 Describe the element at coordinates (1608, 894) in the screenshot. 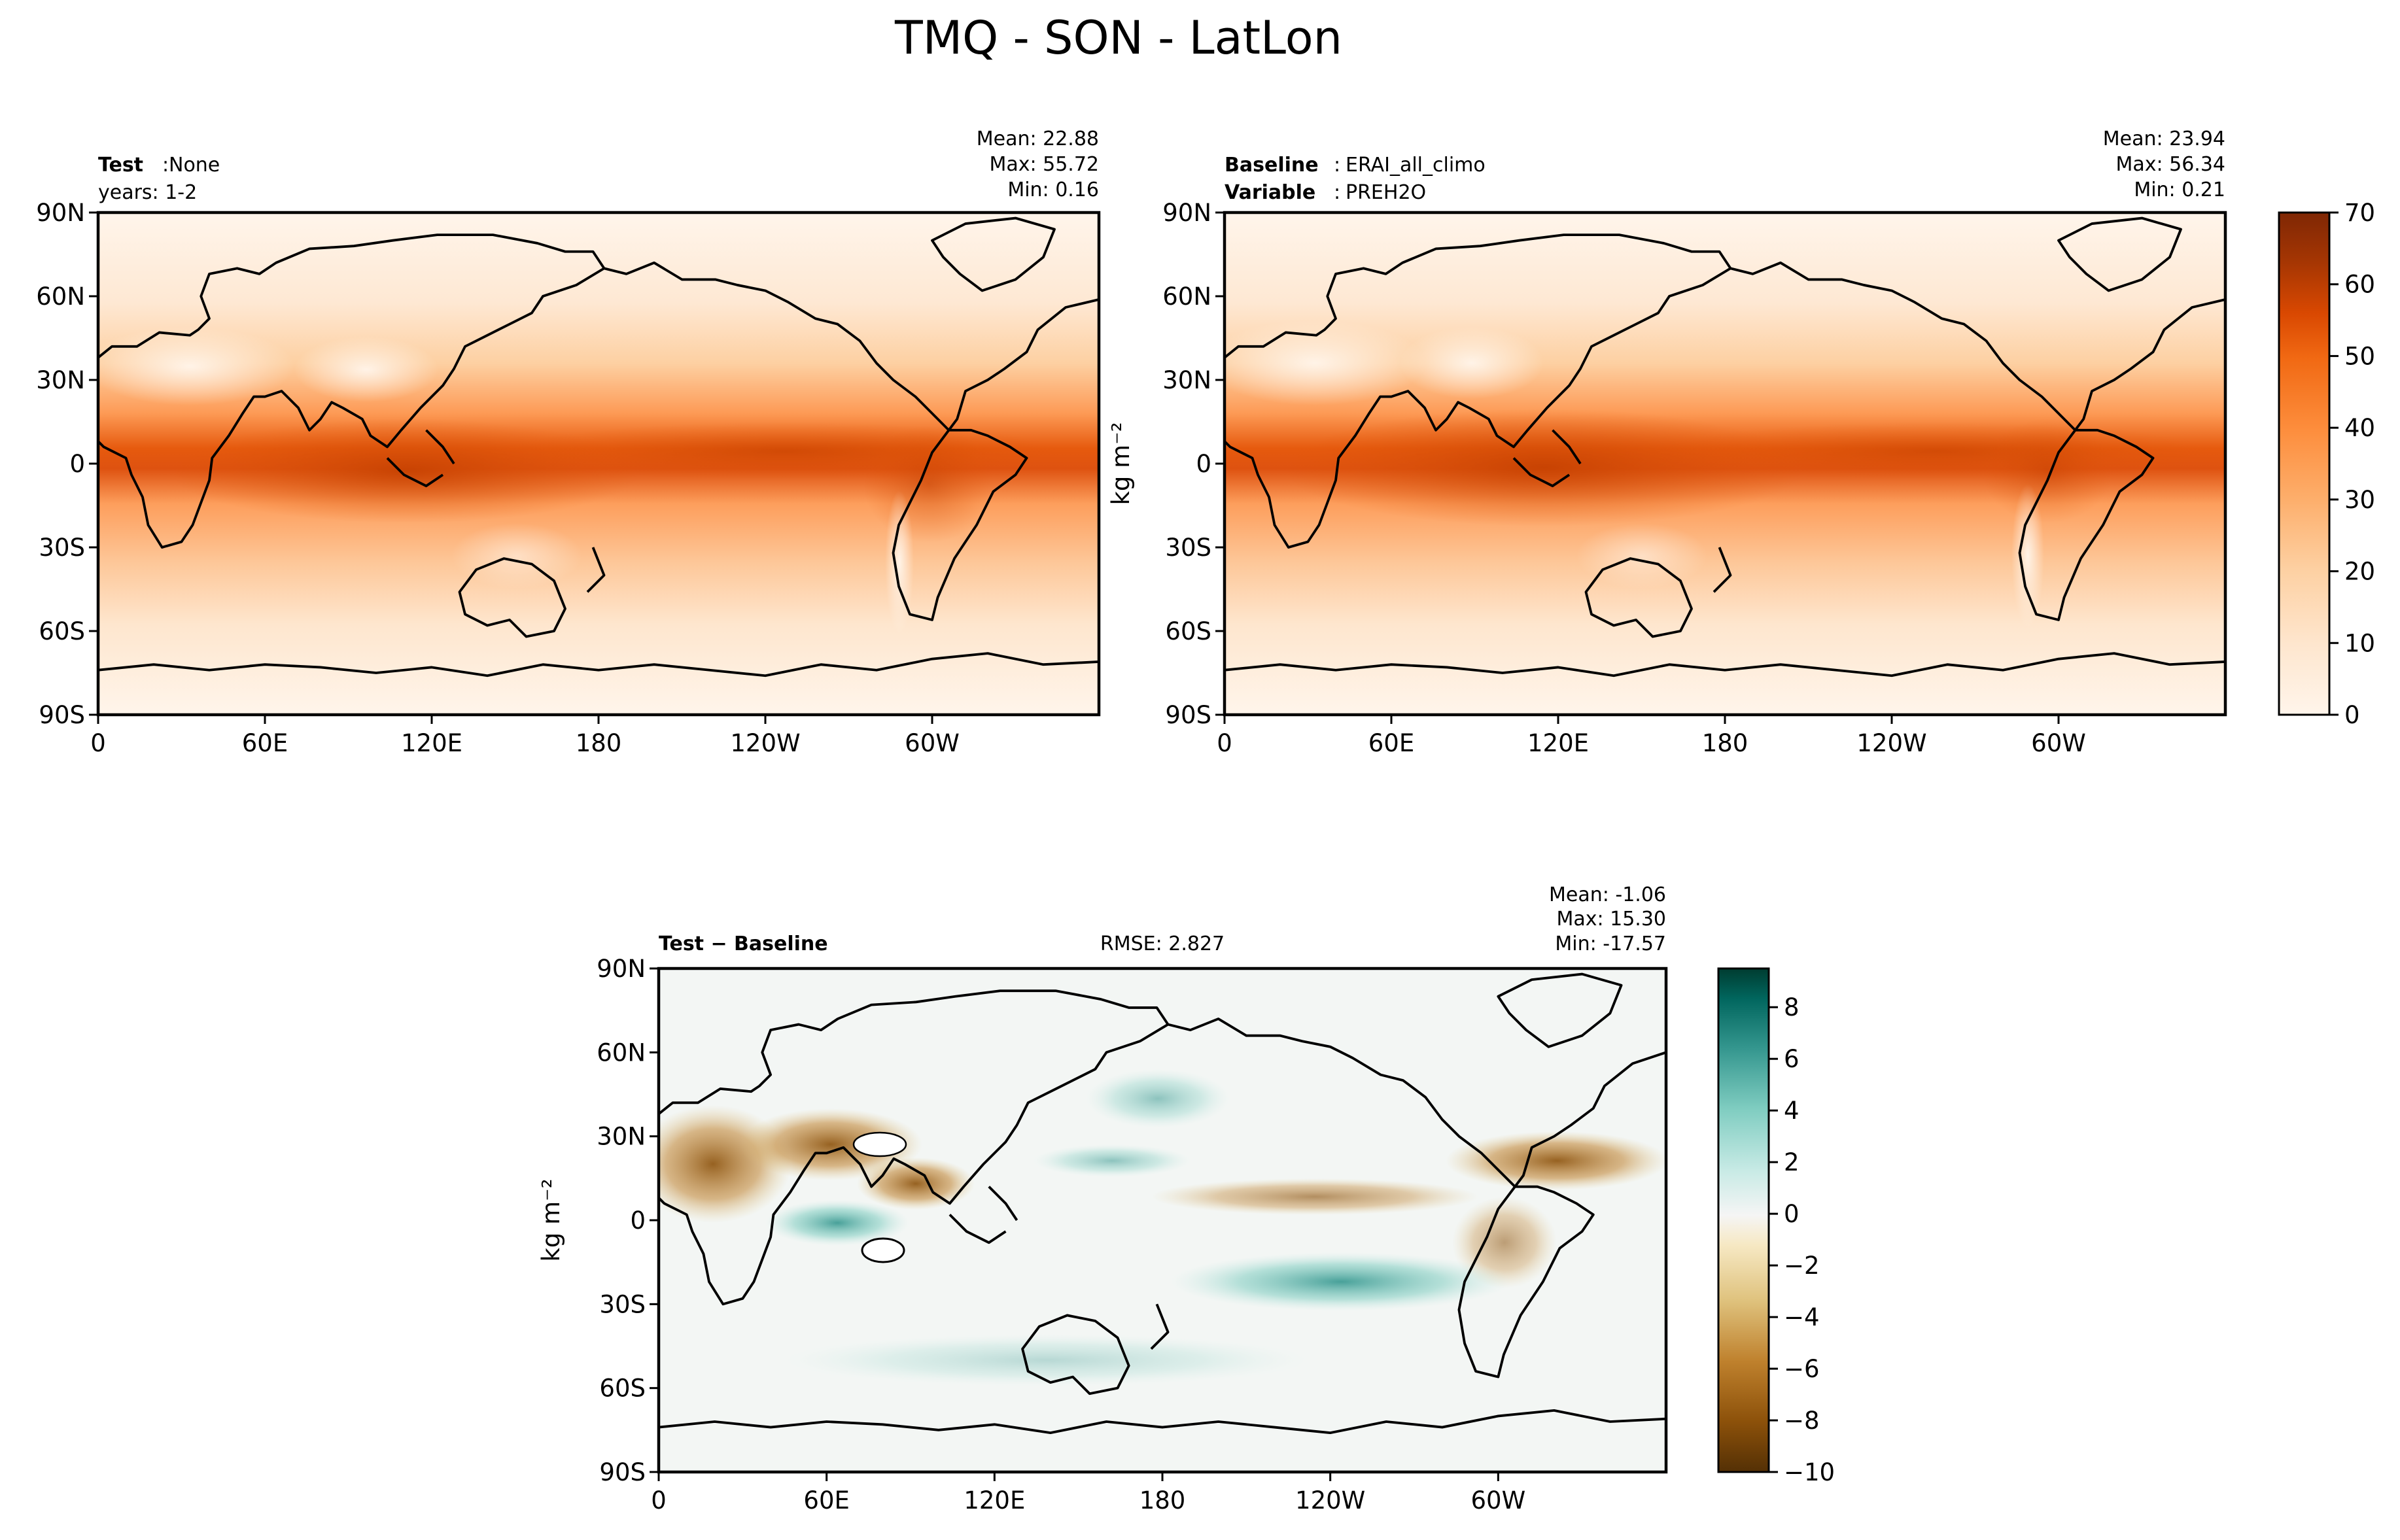

I see `difference-stat-mean: Mean: -1.06` at that location.